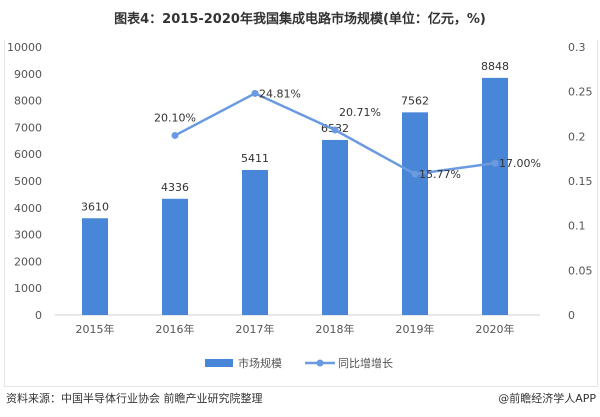 Image resolution: width=600 pixels, height=417 pixels. Describe the element at coordinates (95, 266) in the screenshot. I see `bar-2015年` at that location.